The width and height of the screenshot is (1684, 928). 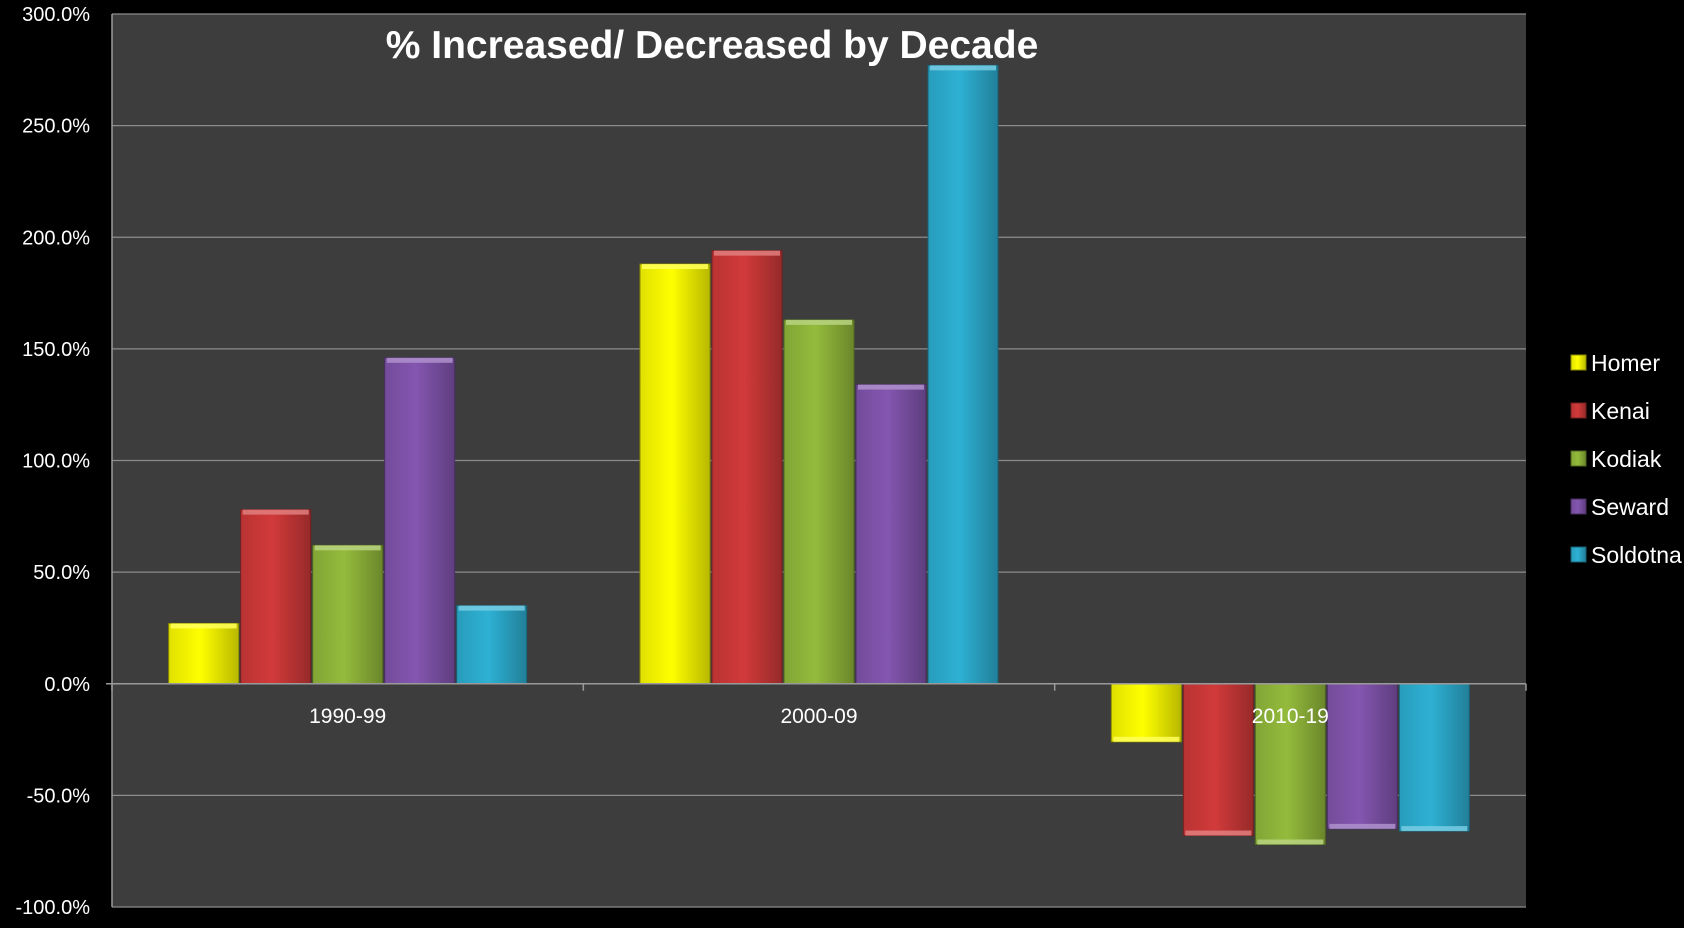 I want to click on y-tick-label: -100.0%, so click(x=53, y=908).